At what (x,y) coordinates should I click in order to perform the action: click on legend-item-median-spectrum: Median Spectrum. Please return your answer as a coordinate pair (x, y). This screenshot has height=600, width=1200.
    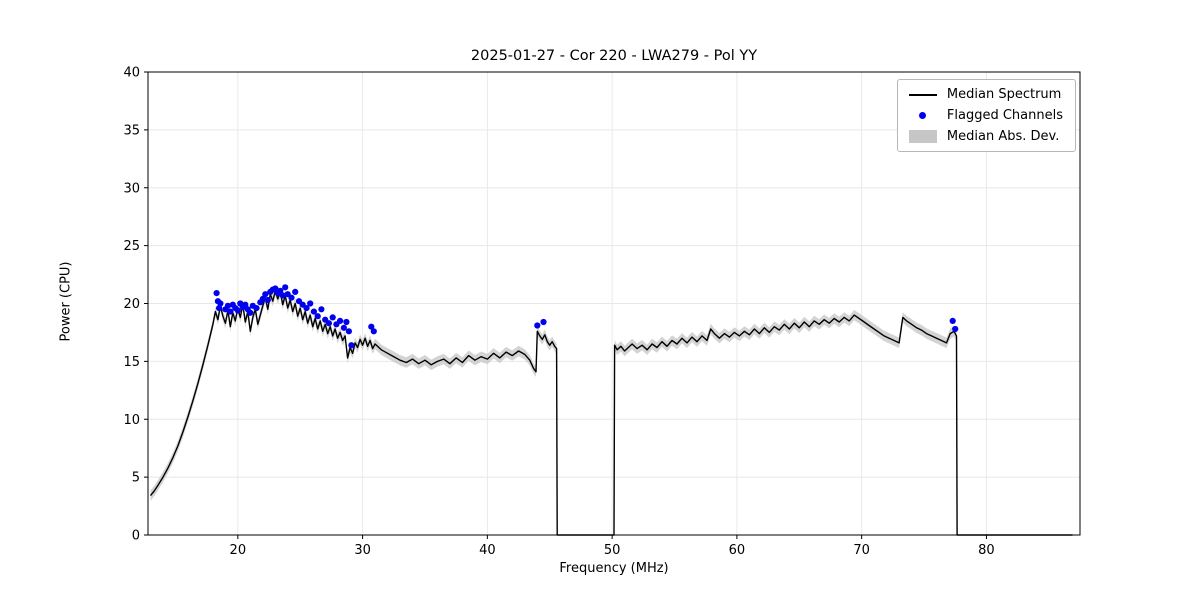
    Looking at the image, I should click on (985, 94).